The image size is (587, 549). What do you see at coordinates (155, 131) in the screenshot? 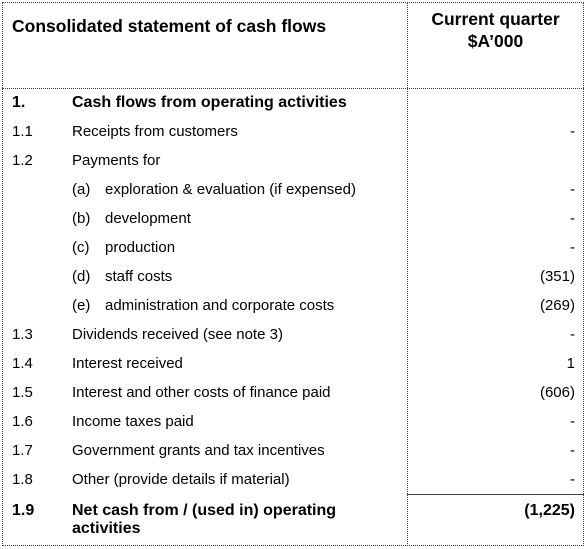
I see `row-label: Receipts from customers` at bounding box center [155, 131].